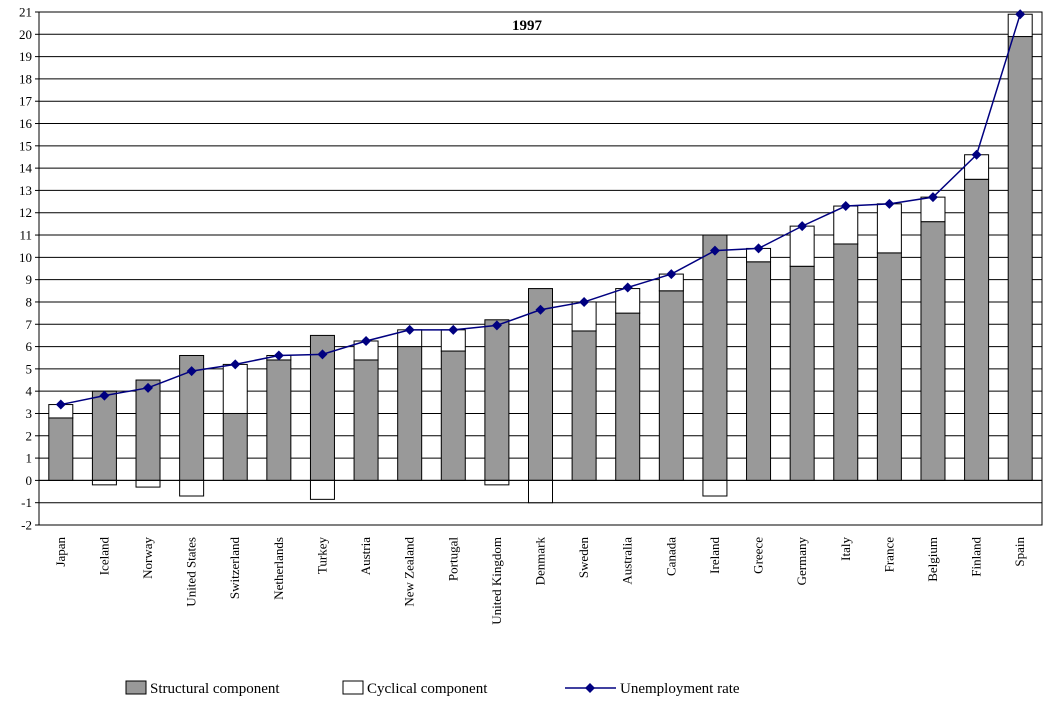  I want to click on chart-title: 1997, so click(527, 26).